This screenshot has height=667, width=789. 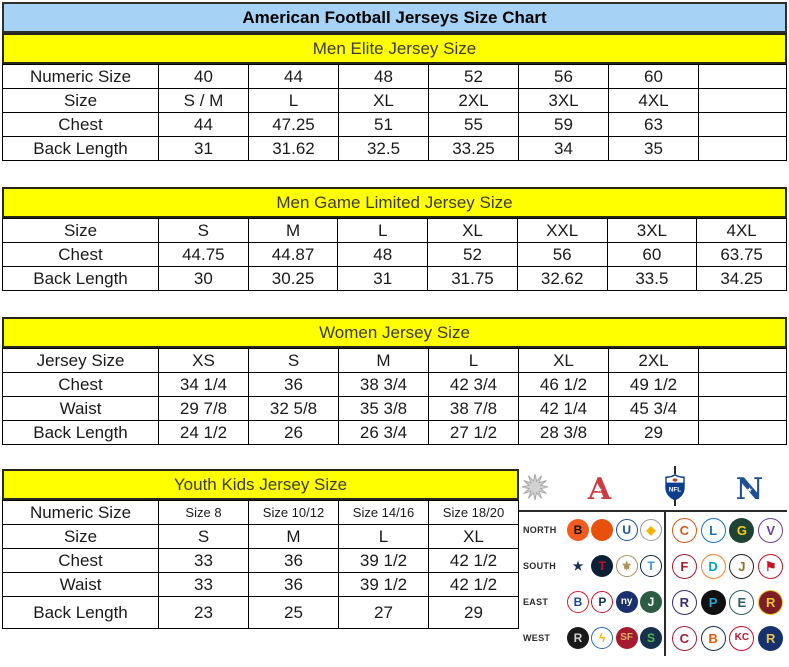 What do you see at coordinates (563, 432) in the screenshot?
I see `size-cell: 28 3/8` at bounding box center [563, 432].